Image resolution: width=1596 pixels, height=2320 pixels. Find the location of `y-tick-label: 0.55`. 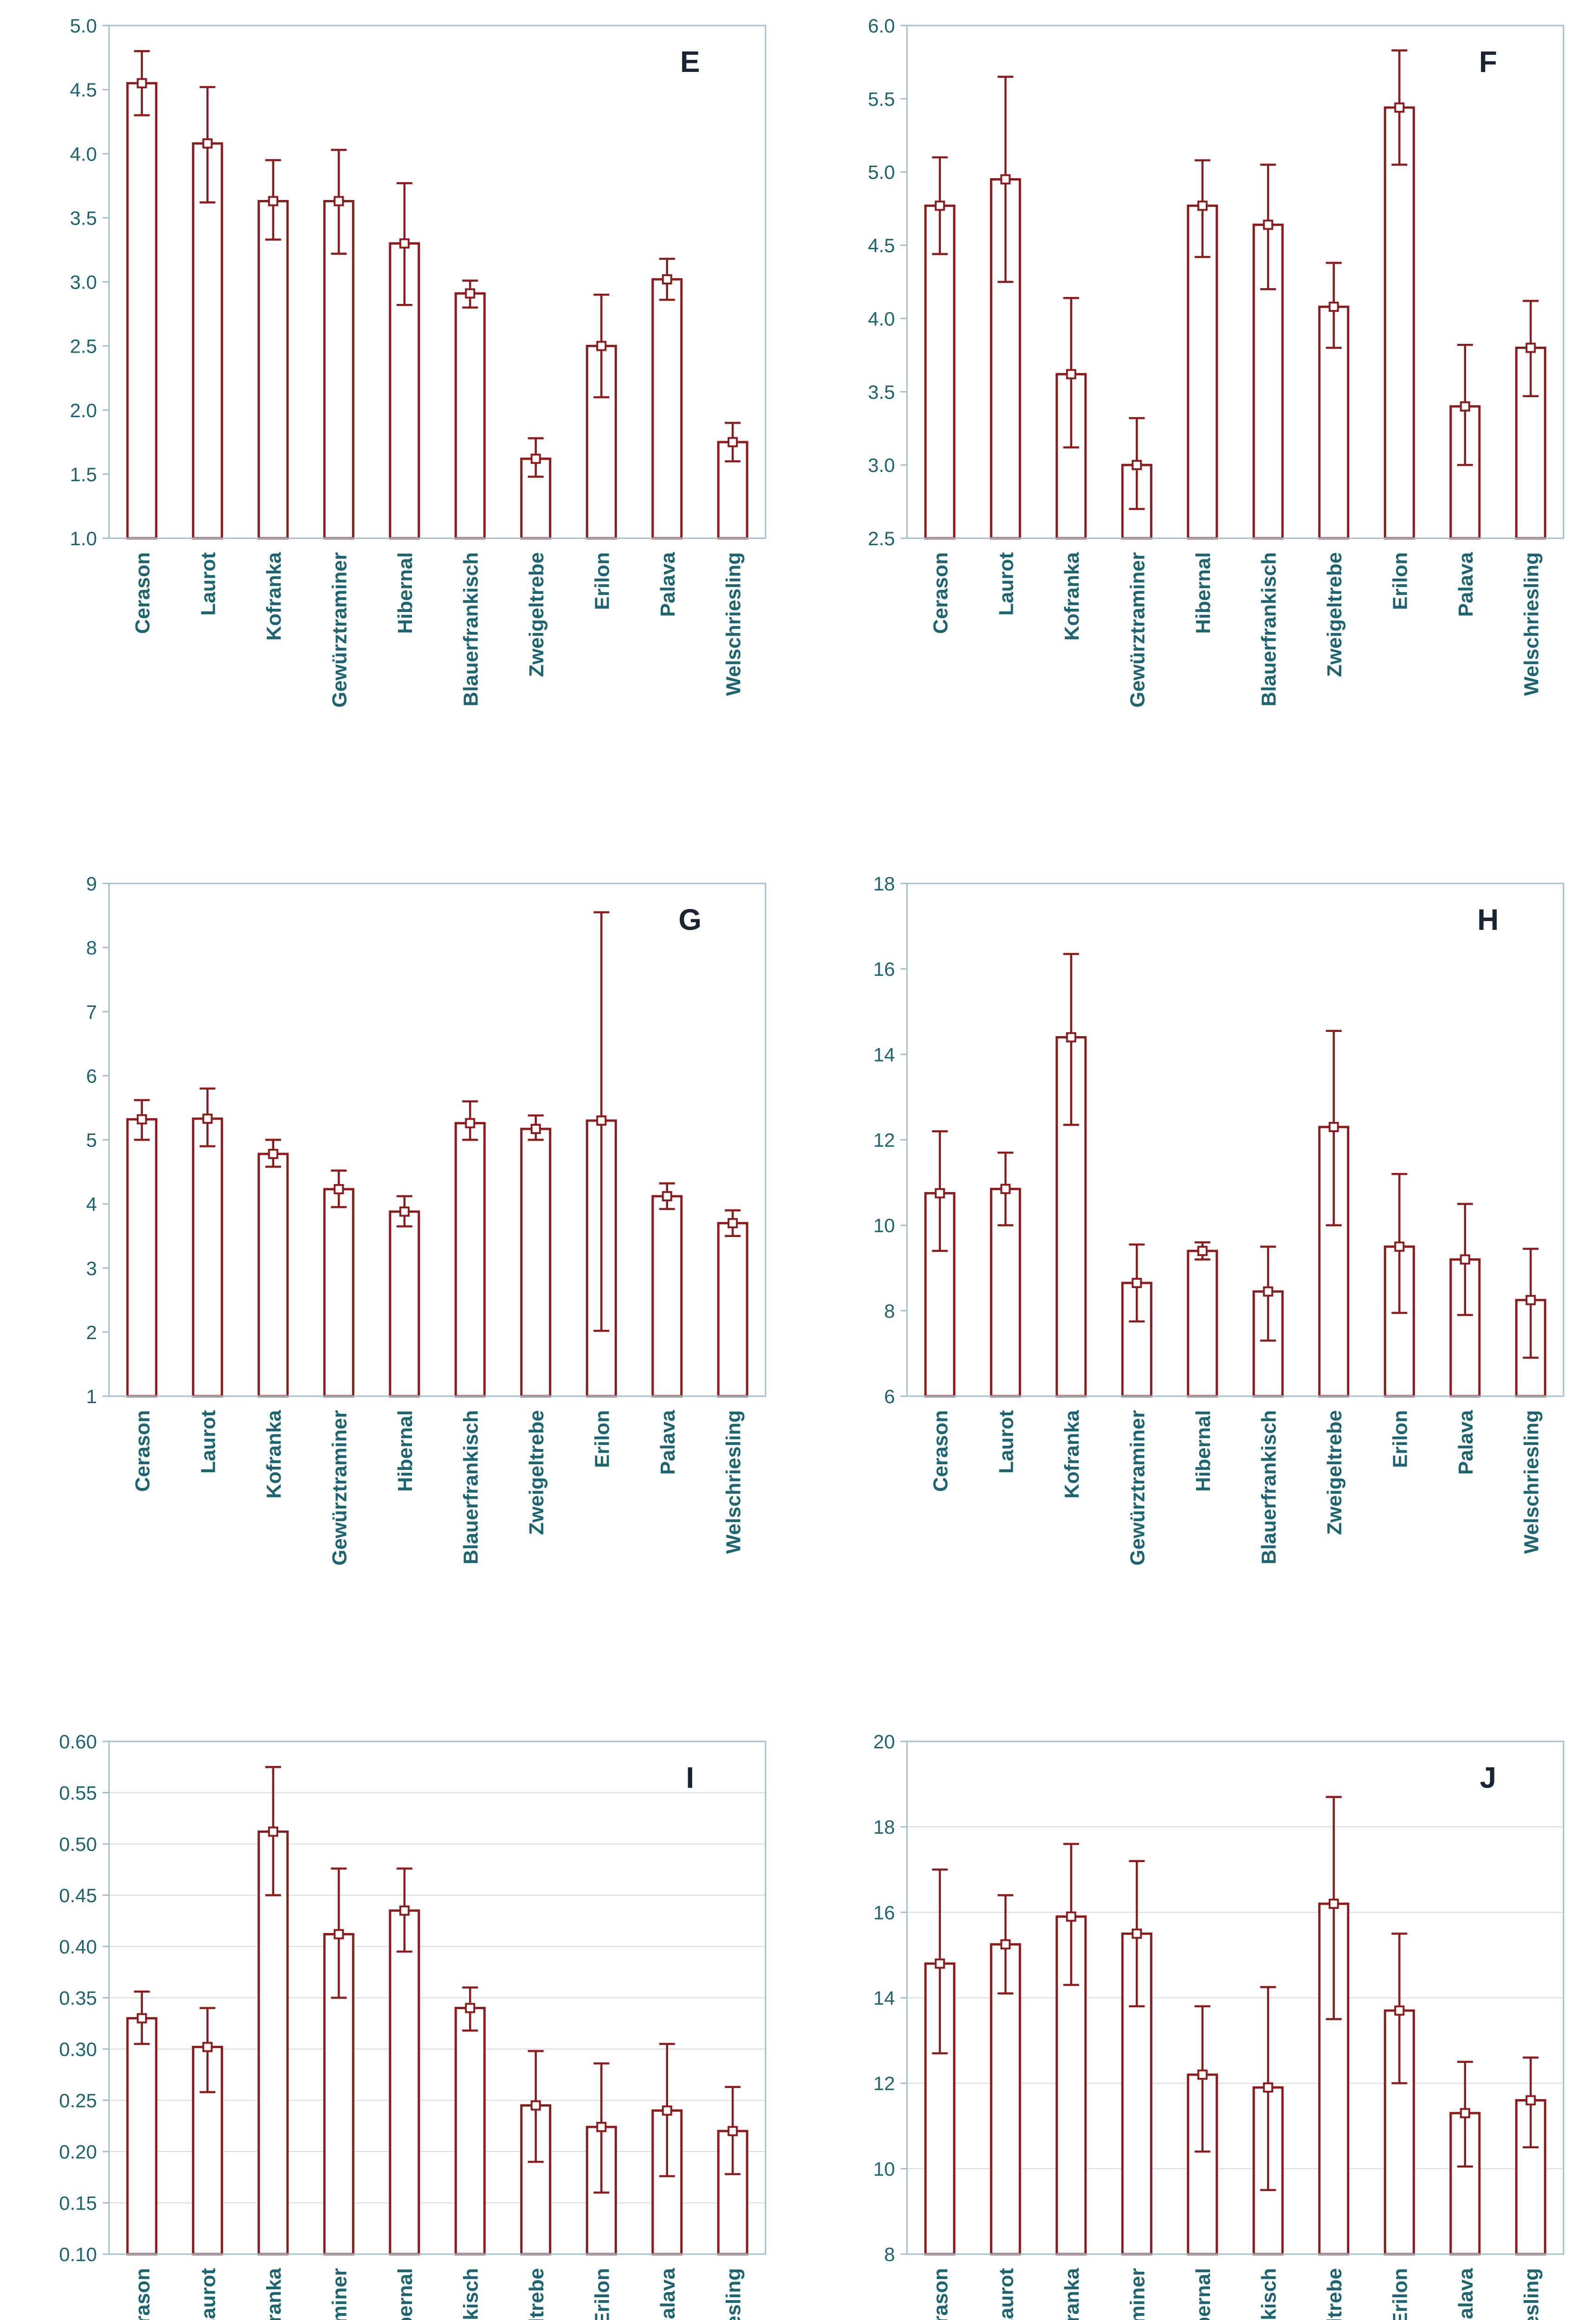

y-tick-label: 0.55 is located at coordinates (78, 1793).